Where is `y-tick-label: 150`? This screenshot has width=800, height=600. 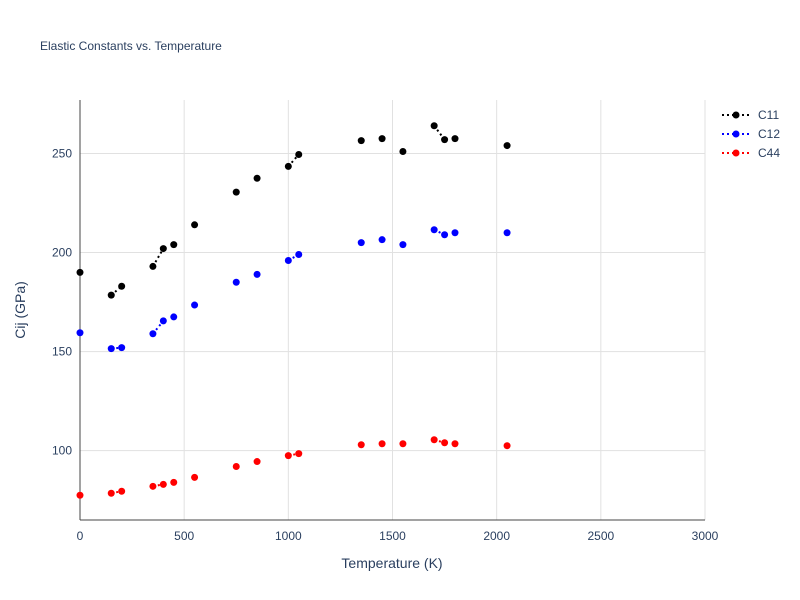 y-tick-label: 150 is located at coordinates (62, 352).